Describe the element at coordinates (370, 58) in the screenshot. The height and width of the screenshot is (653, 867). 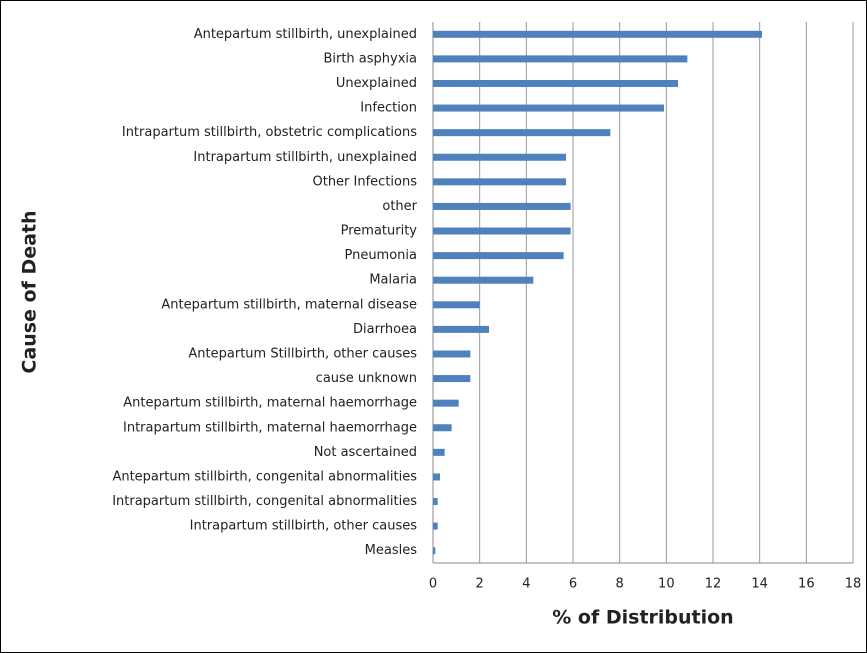
I see `y-tick-label: Birth asphyxia` at that location.